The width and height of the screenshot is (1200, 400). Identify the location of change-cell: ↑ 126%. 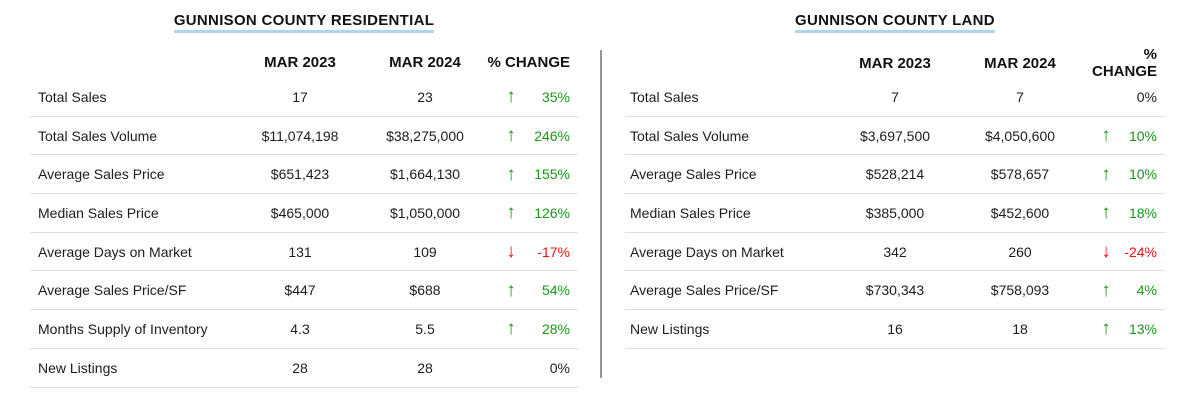
(531, 212).